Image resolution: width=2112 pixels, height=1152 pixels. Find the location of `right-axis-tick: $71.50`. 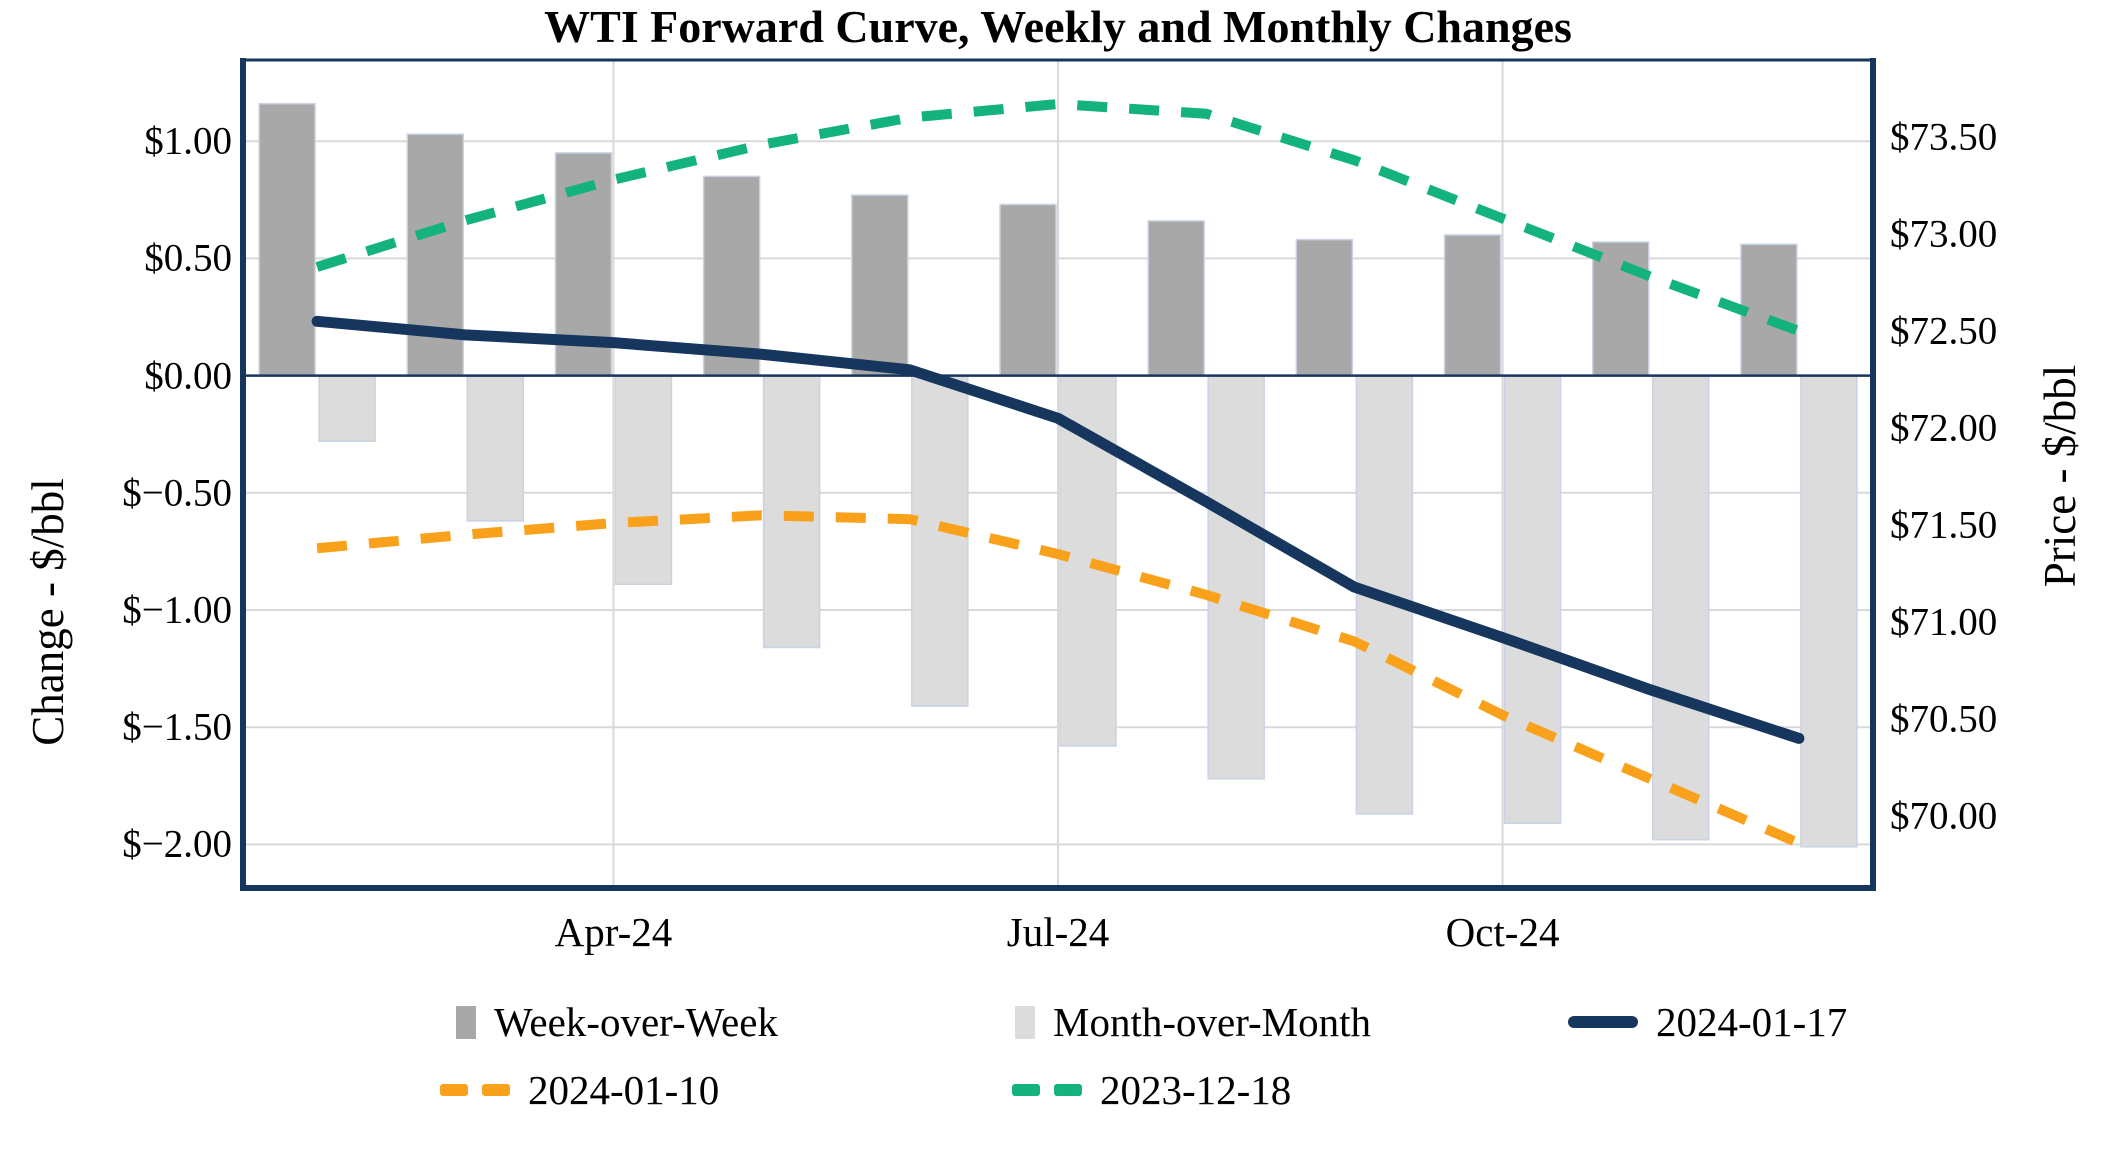

right-axis-tick: $71.50 is located at coordinates (1944, 525).